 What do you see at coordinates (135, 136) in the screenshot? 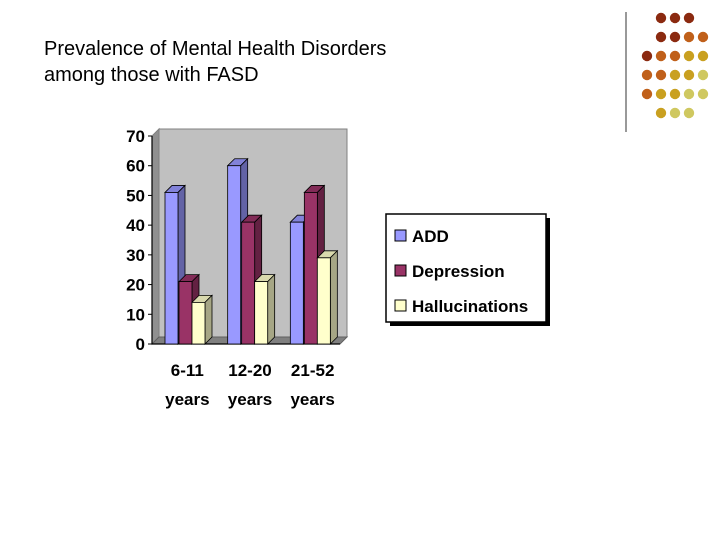
I see `y-tick-label: 70` at bounding box center [135, 136].